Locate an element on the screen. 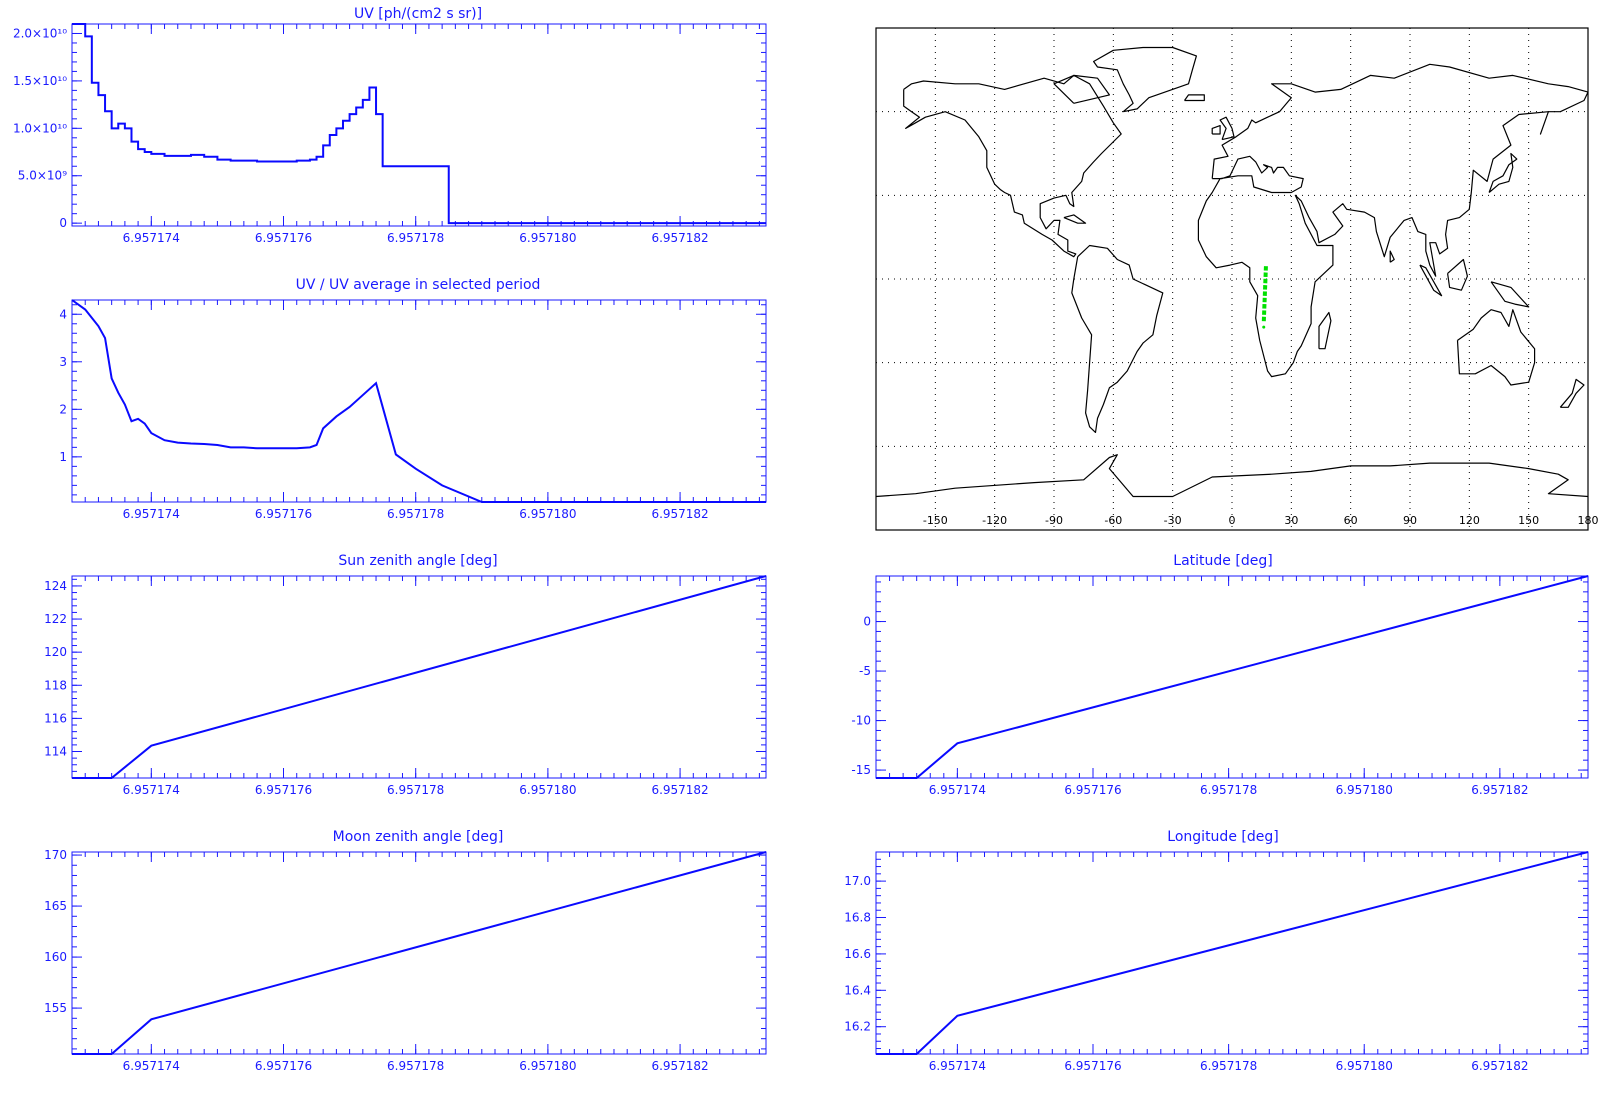 This screenshot has height=1100, width=1600. map-lon-label: -60 is located at coordinates (1113, 520).